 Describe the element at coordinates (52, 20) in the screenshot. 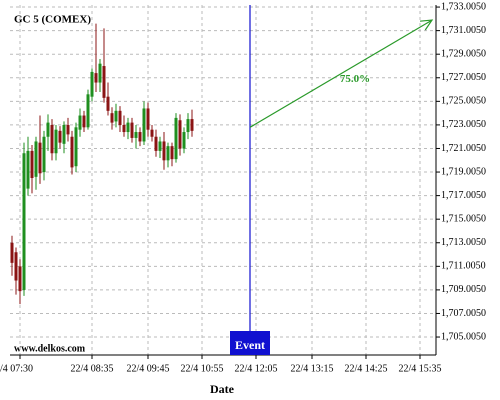

I see `chart-title: GC 5 (COMEX)` at that location.